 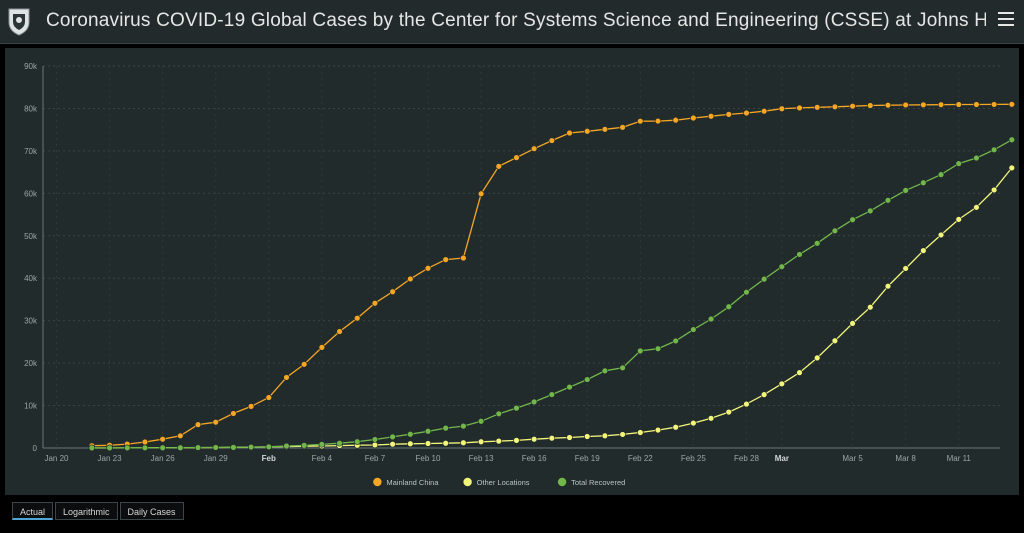 What do you see at coordinates (782, 458) in the screenshot?
I see `x-tick-label: Mar` at bounding box center [782, 458].